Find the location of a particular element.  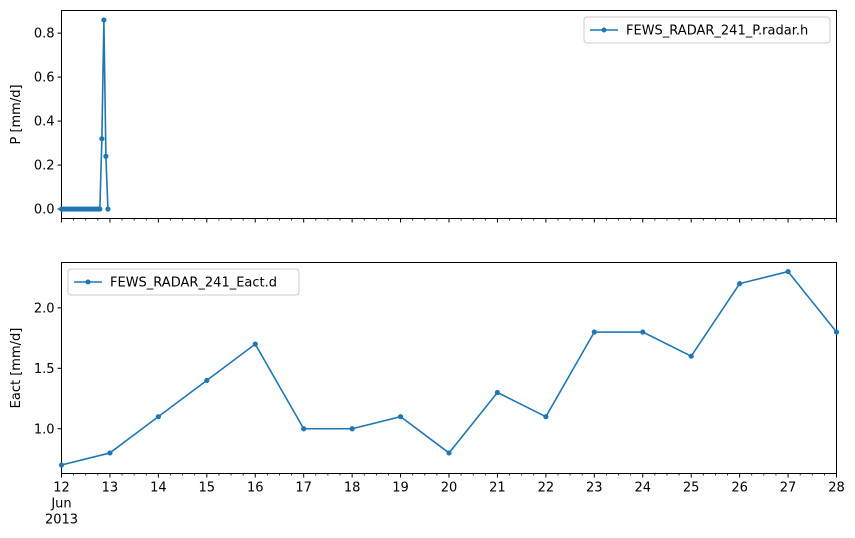

x-tick-label: 14 is located at coordinates (158, 488).